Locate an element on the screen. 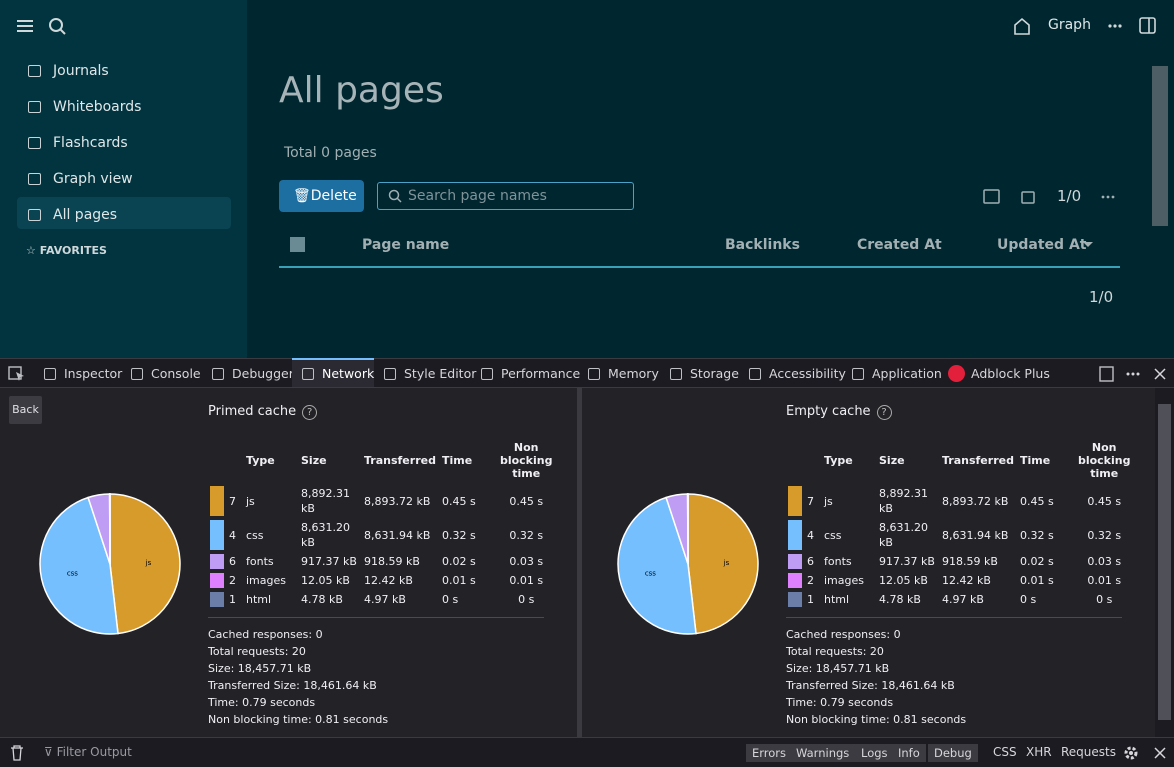  tab: Accessibility is located at coordinates (807, 373).